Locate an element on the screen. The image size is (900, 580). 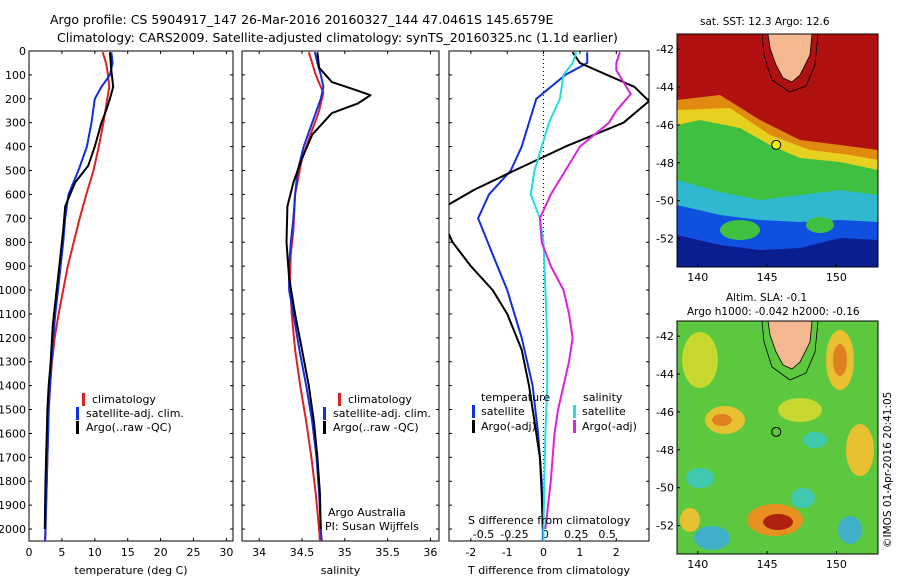
y-tick-label: 700 is located at coordinates (15, 218).